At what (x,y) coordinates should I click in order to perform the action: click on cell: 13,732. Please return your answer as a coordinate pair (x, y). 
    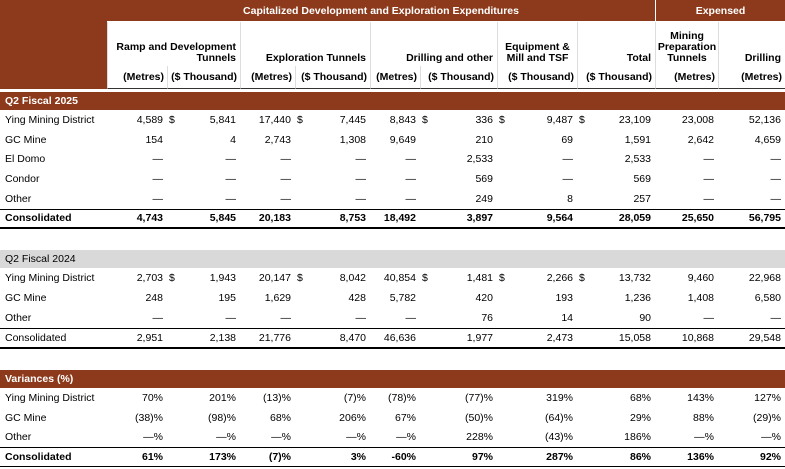
    Looking at the image, I should click on (634, 278).